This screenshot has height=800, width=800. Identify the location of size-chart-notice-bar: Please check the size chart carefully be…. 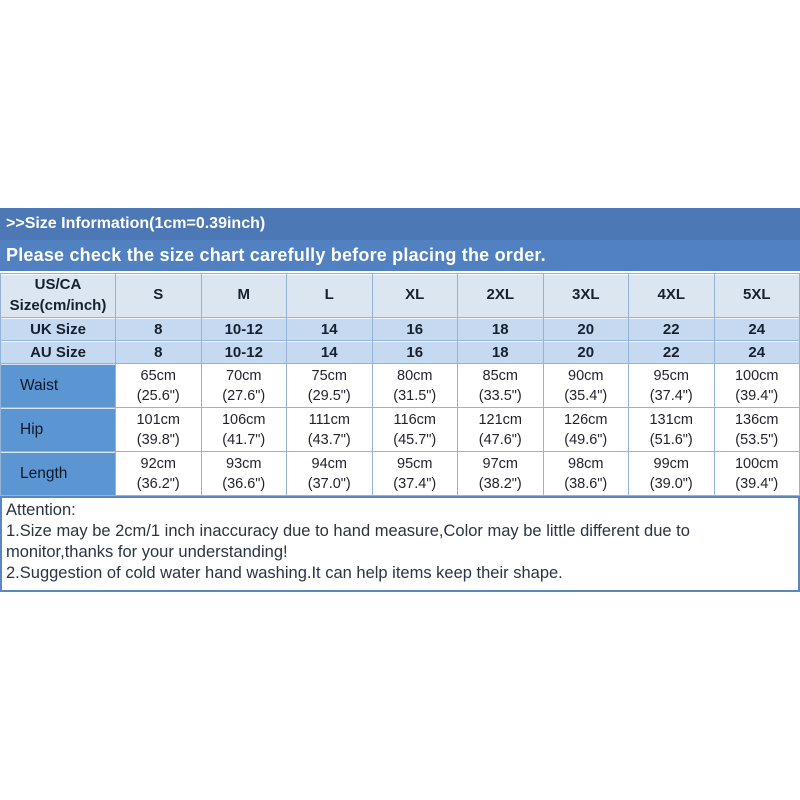
(400, 255).